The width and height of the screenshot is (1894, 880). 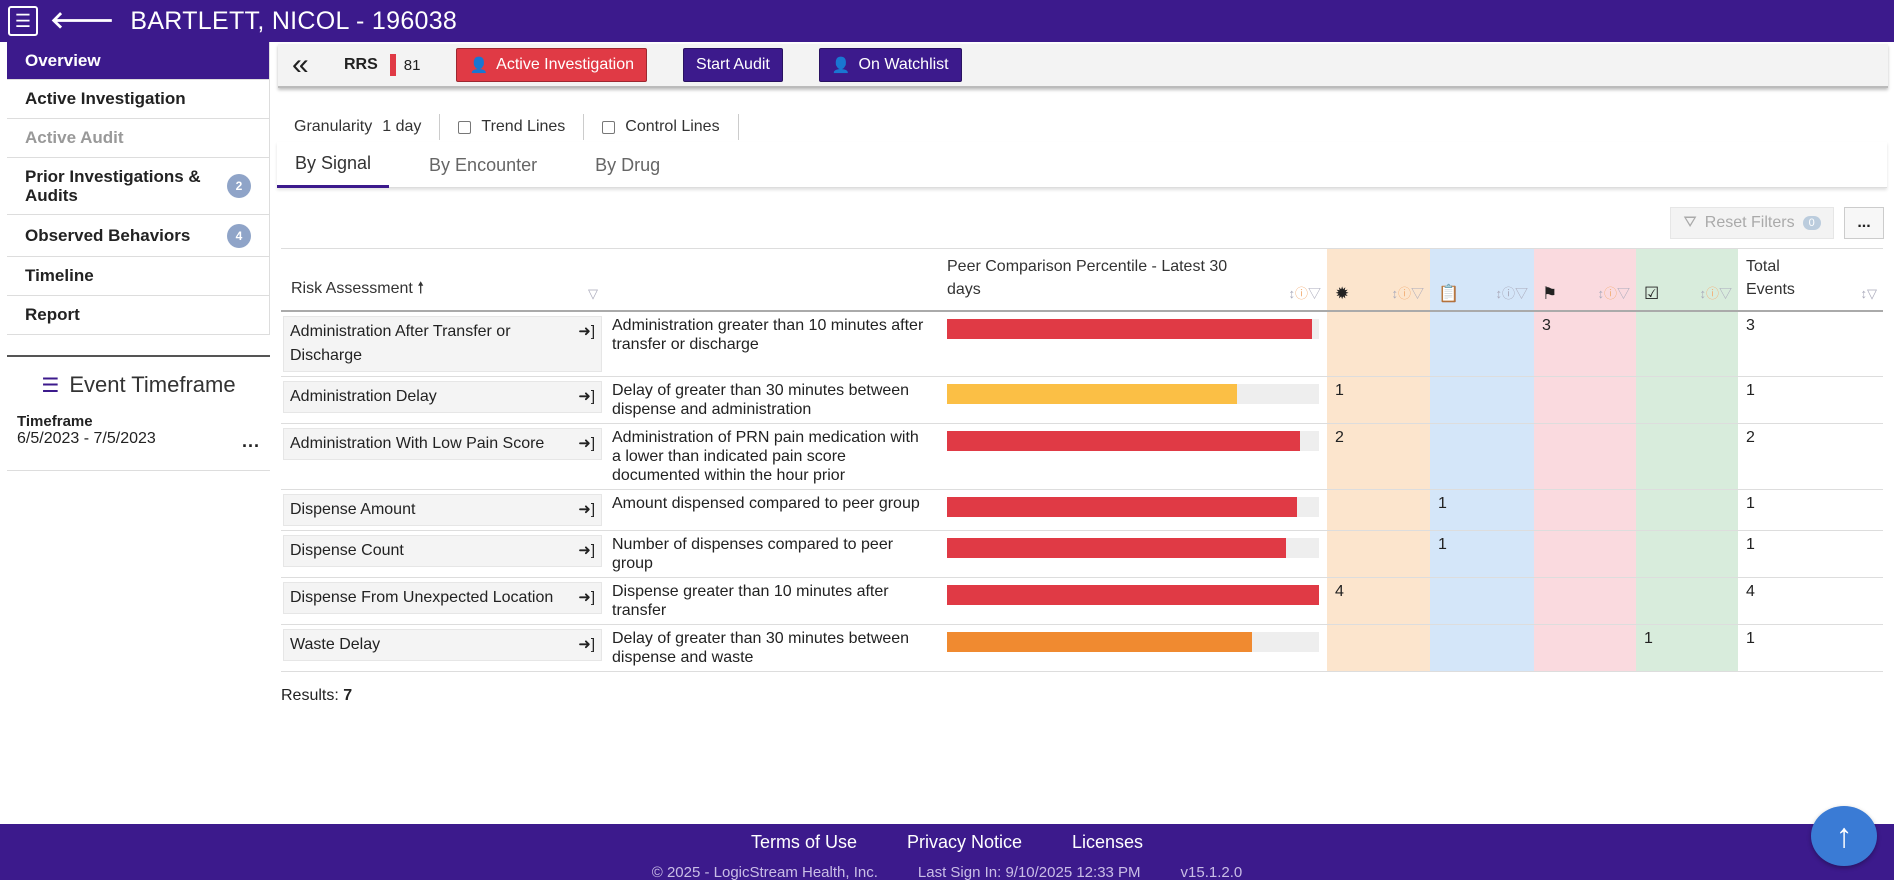 I want to click on sidebar-item-label: Timeline, so click(x=59, y=275).